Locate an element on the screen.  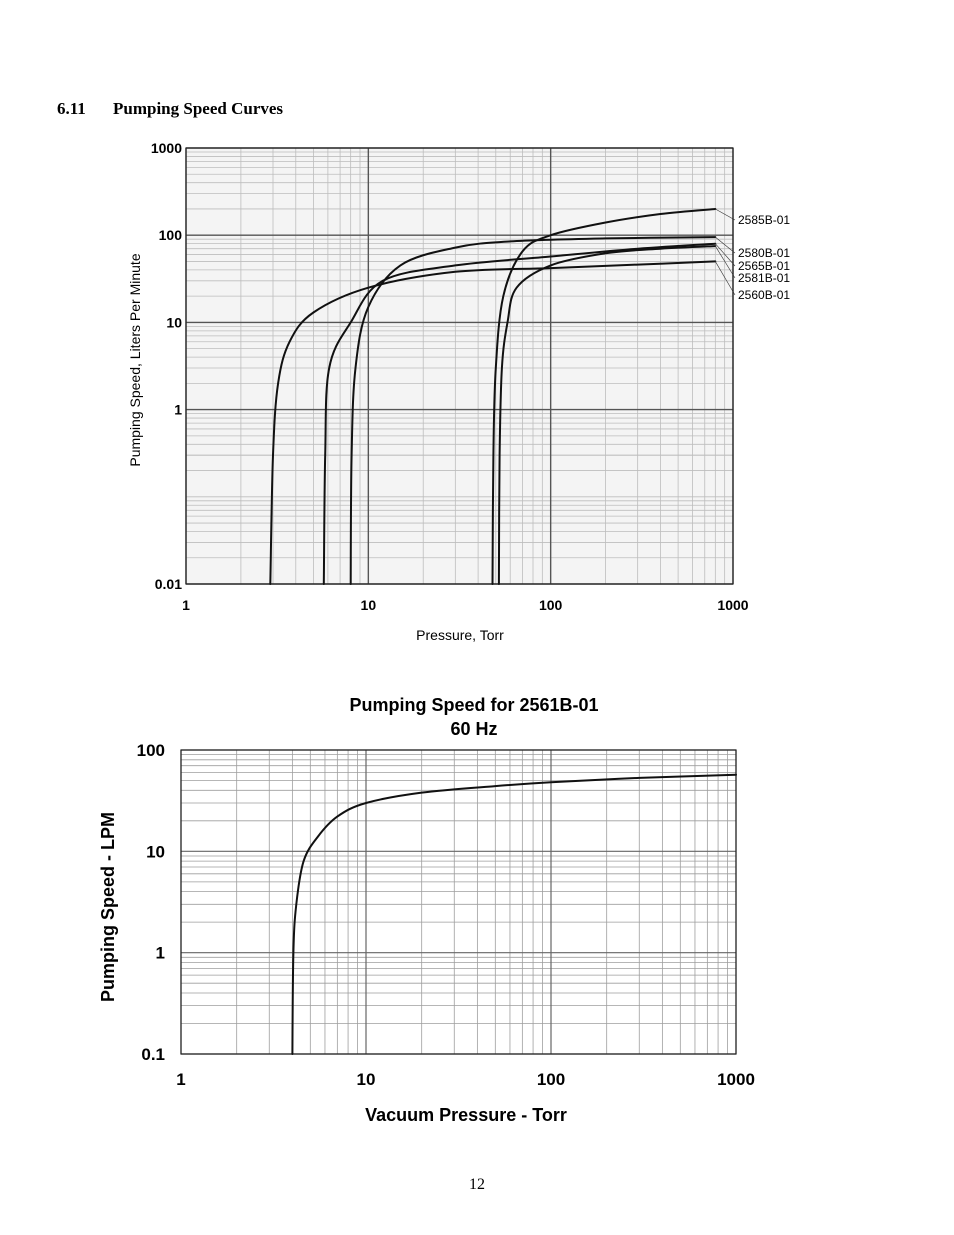
legend-label: 2581B-01 is located at coordinates (764, 278).